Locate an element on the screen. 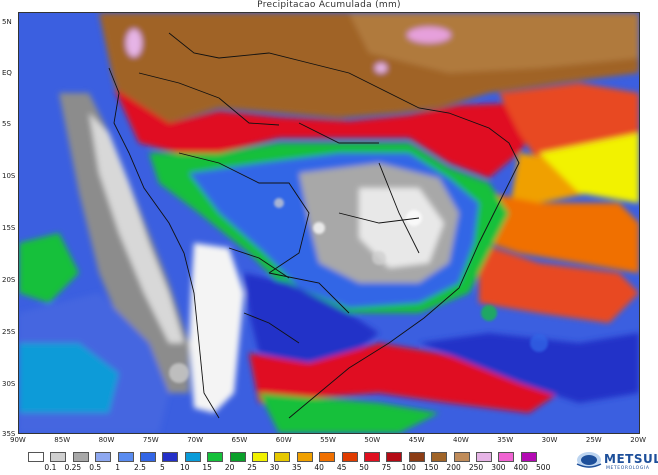  lon-label: 40W is located at coordinates (461, 440).